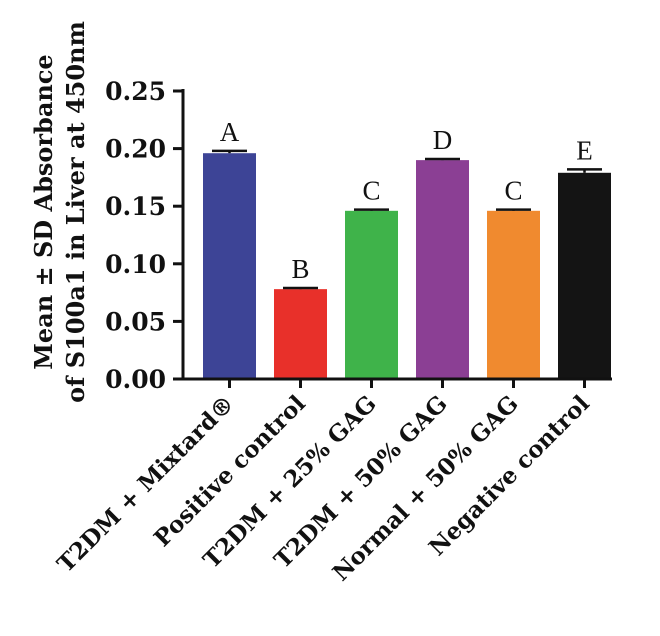 This screenshot has width=660, height=636. What do you see at coordinates (230, 132) in the screenshot?
I see `significance-letter: A` at bounding box center [230, 132].